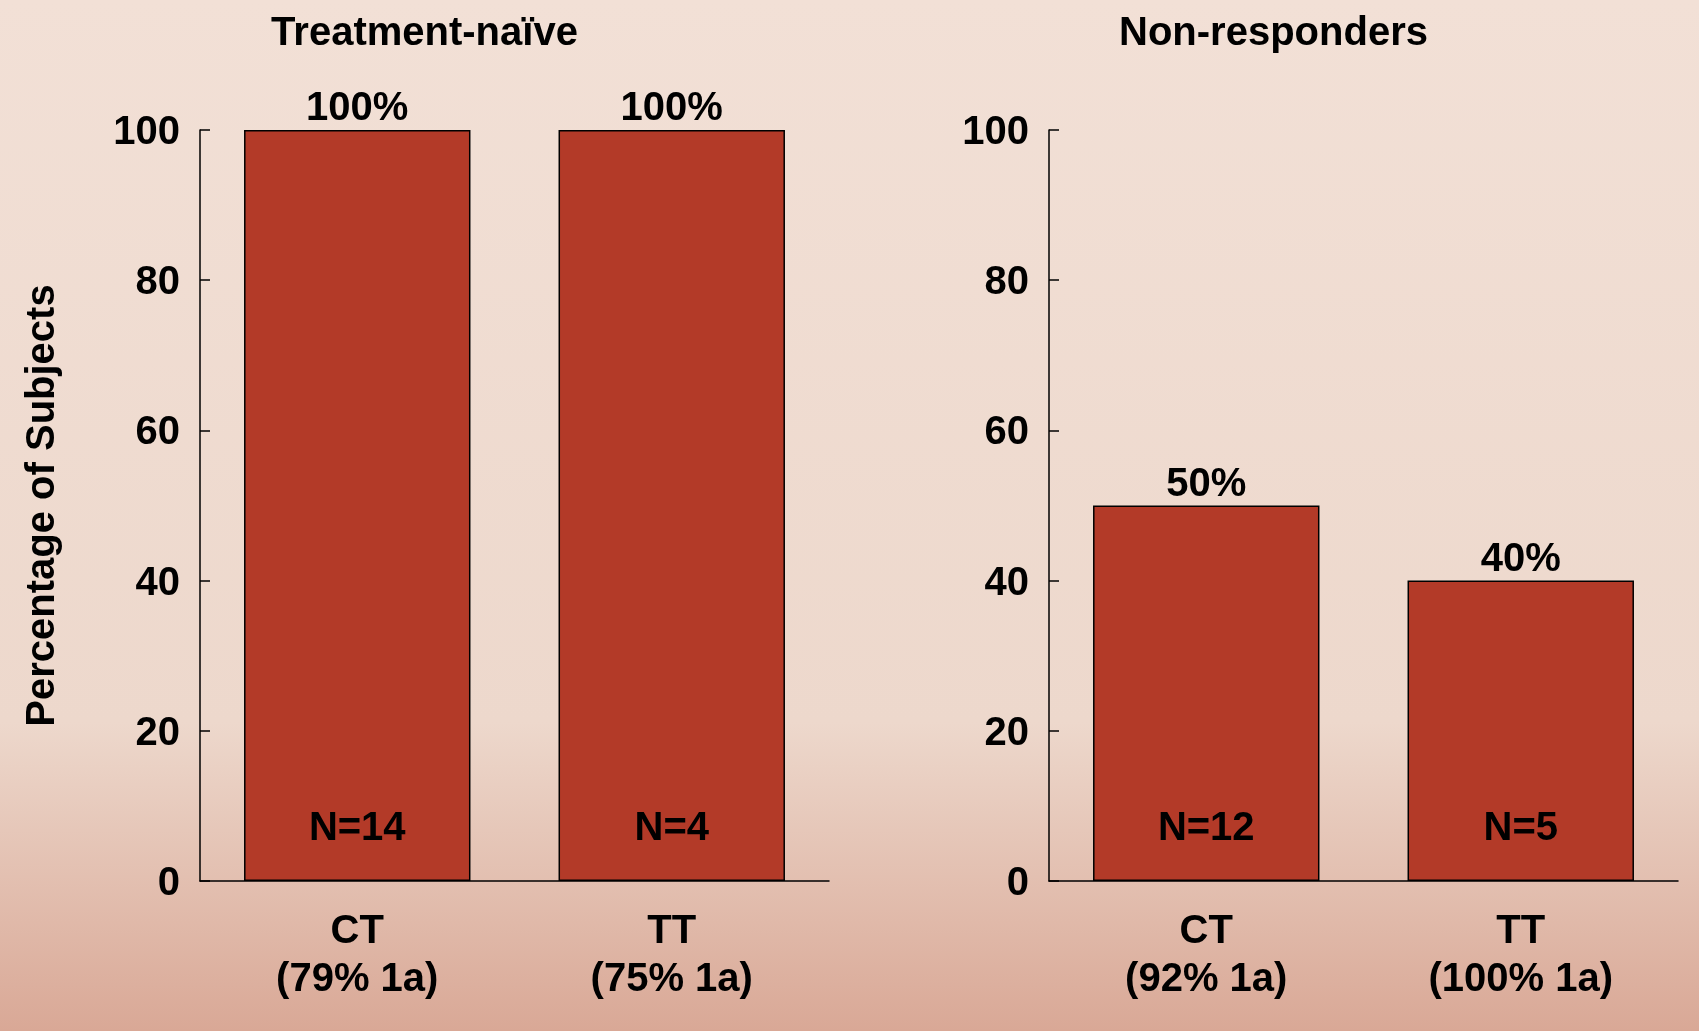 This screenshot has width=1699, height=1031. What do you see at coordinates (40, 505) in the screenshot?
I see `y-axis-title: Percentage of Subjects` at bounding box center [40, 505].